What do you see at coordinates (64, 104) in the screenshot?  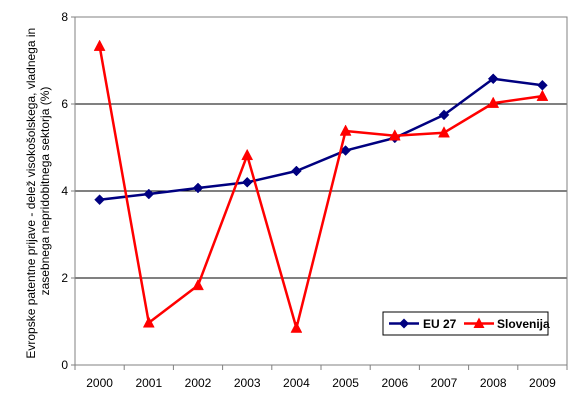 I see `y-tick-label-3: 6` at bounding box center [64, 104].